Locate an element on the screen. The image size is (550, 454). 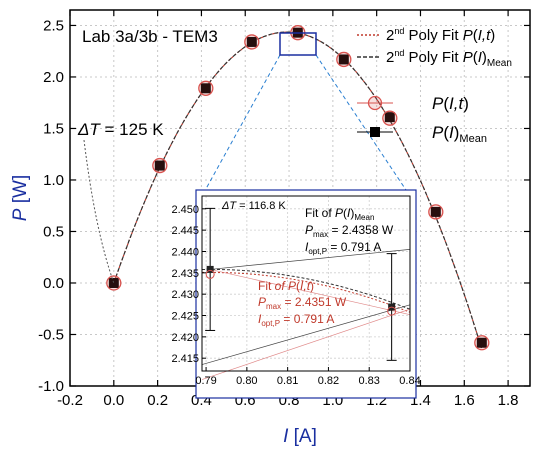
inset-x-tick-label: 0.82 is located at coordinates (328, 381).